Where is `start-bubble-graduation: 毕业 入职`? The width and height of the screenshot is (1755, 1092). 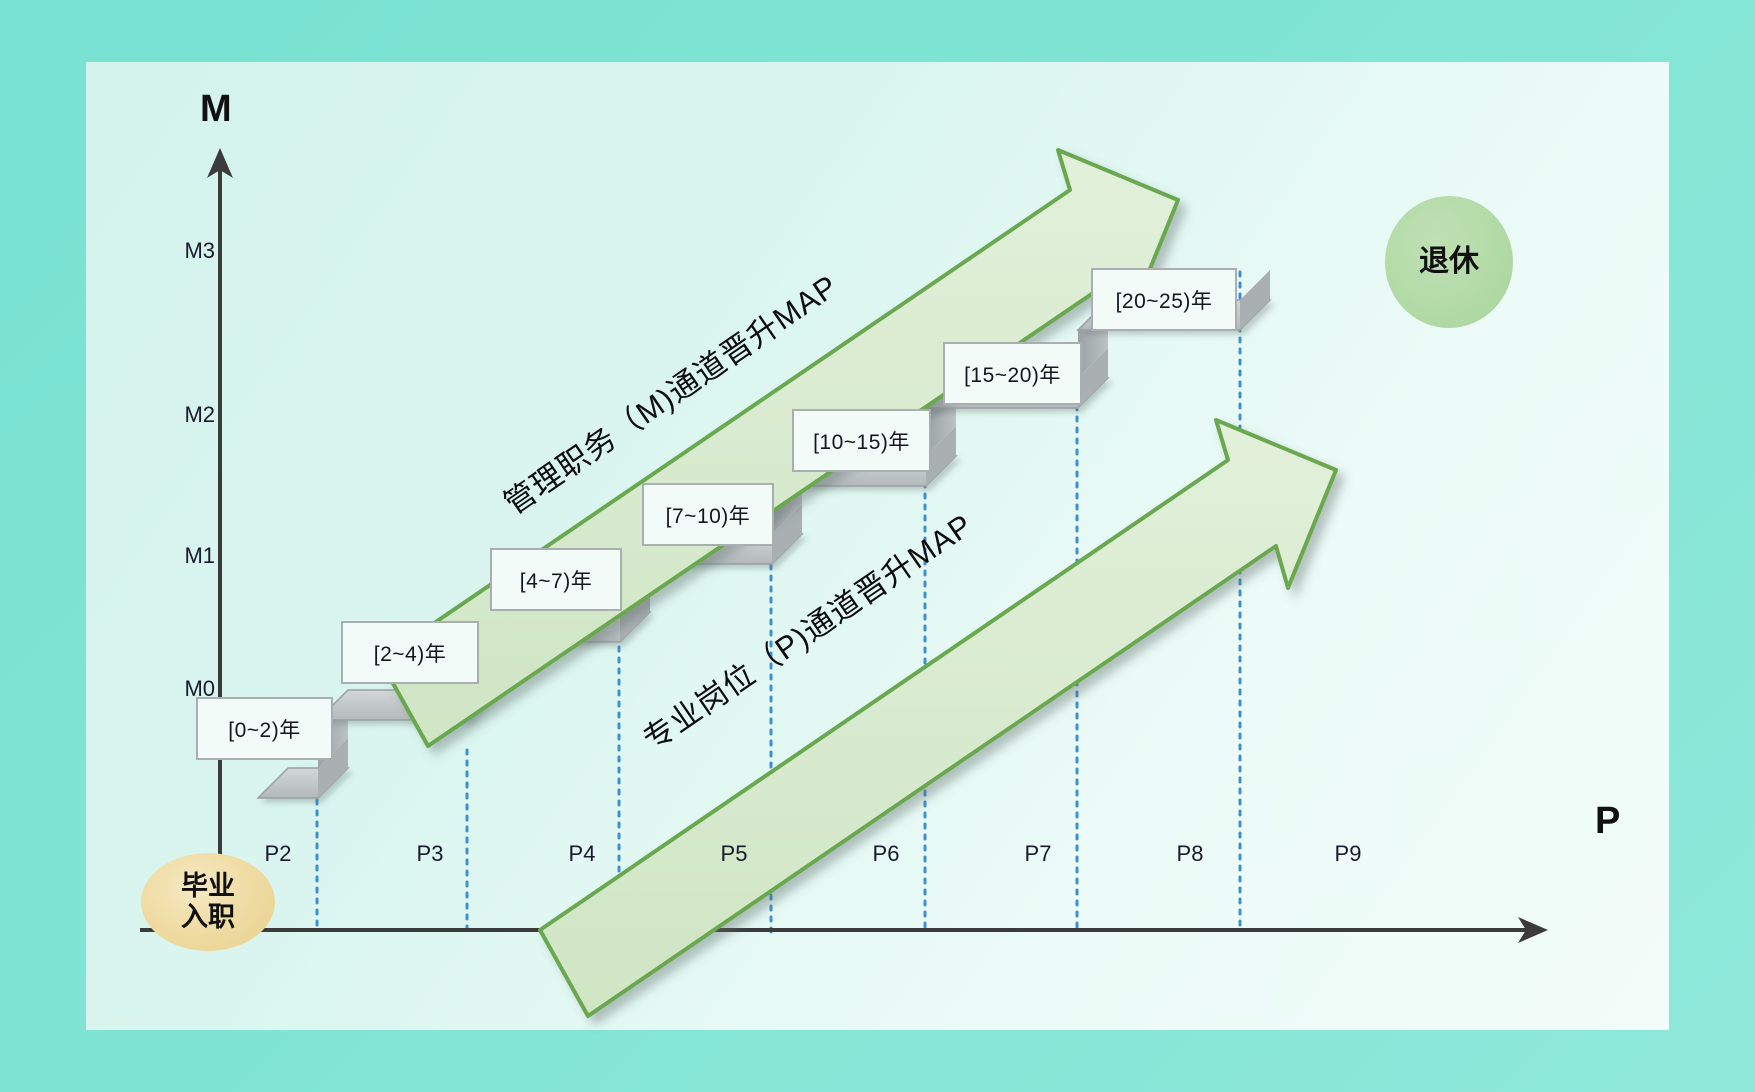
start-bubble-graduation: 毕业 入职 is located at coordinates (208, 902).